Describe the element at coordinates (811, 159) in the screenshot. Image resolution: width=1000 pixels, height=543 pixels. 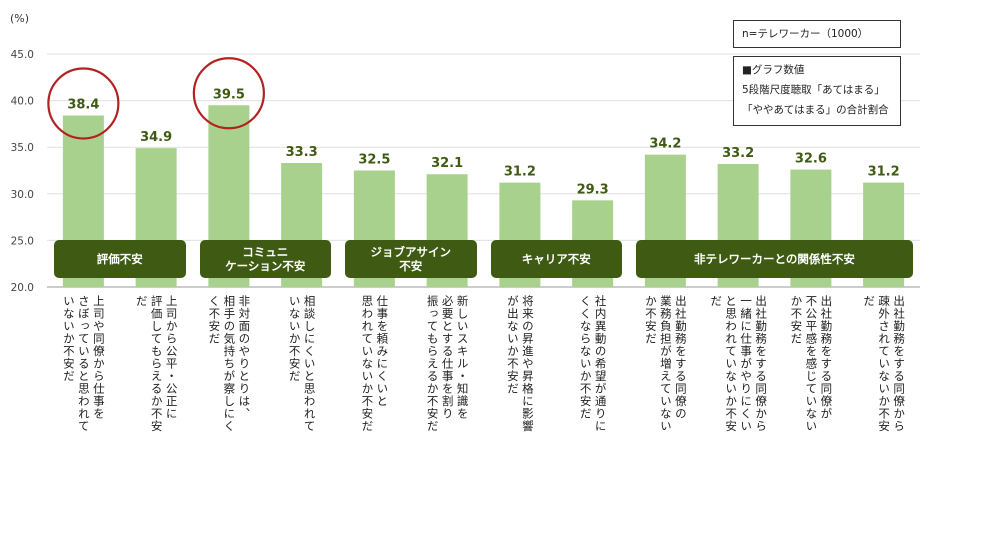
I see `bar-value-label: 32.6` at that location.